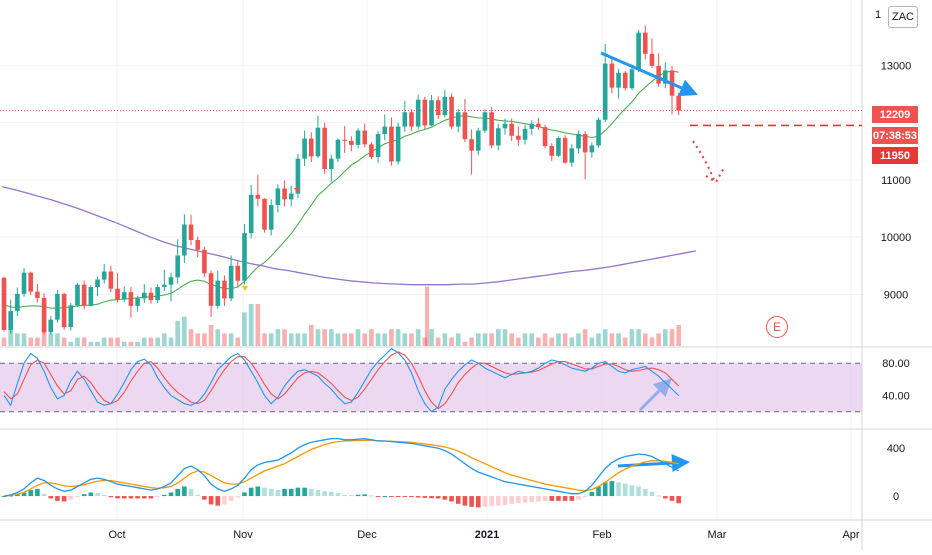  I want to click on price-tick-label: 11000, so click(896, 181).